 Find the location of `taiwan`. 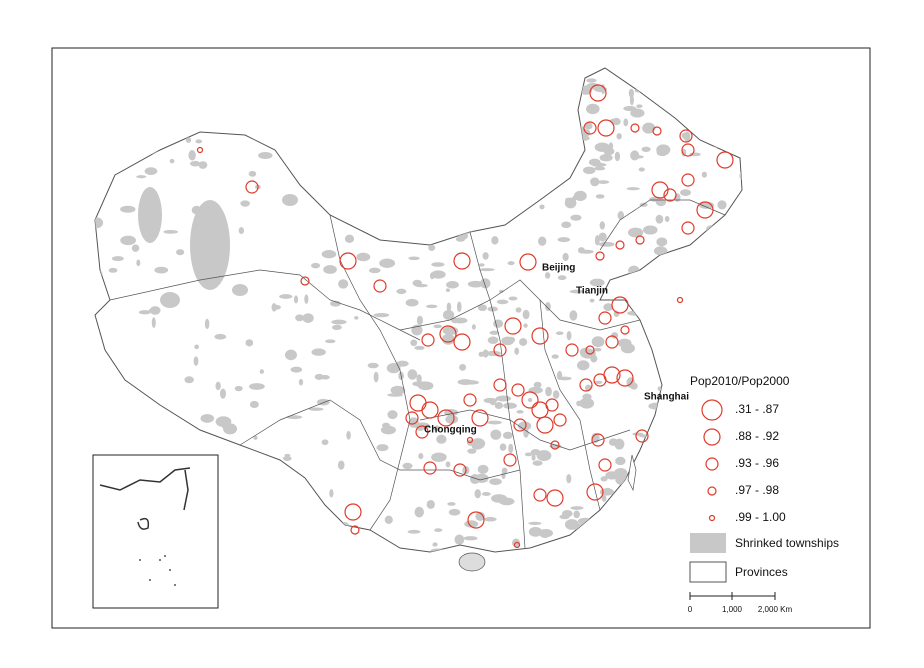

taiwan is located at coordinates (632, 473).